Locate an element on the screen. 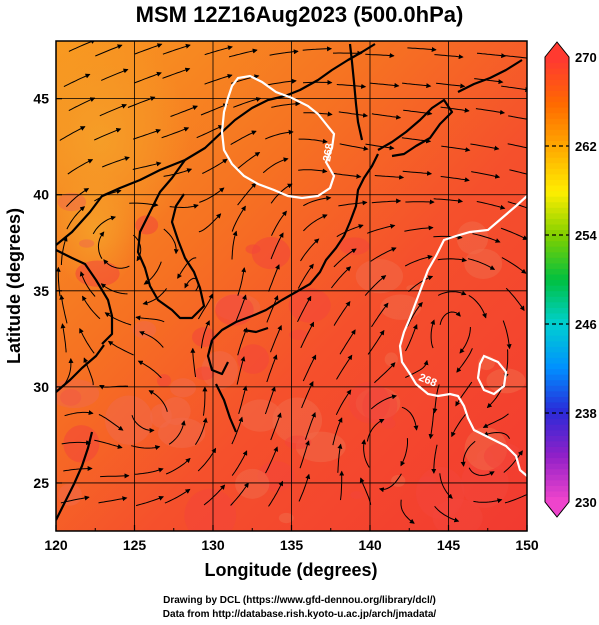  coastline-taiwan-strait is located at coordinates (75, 476).